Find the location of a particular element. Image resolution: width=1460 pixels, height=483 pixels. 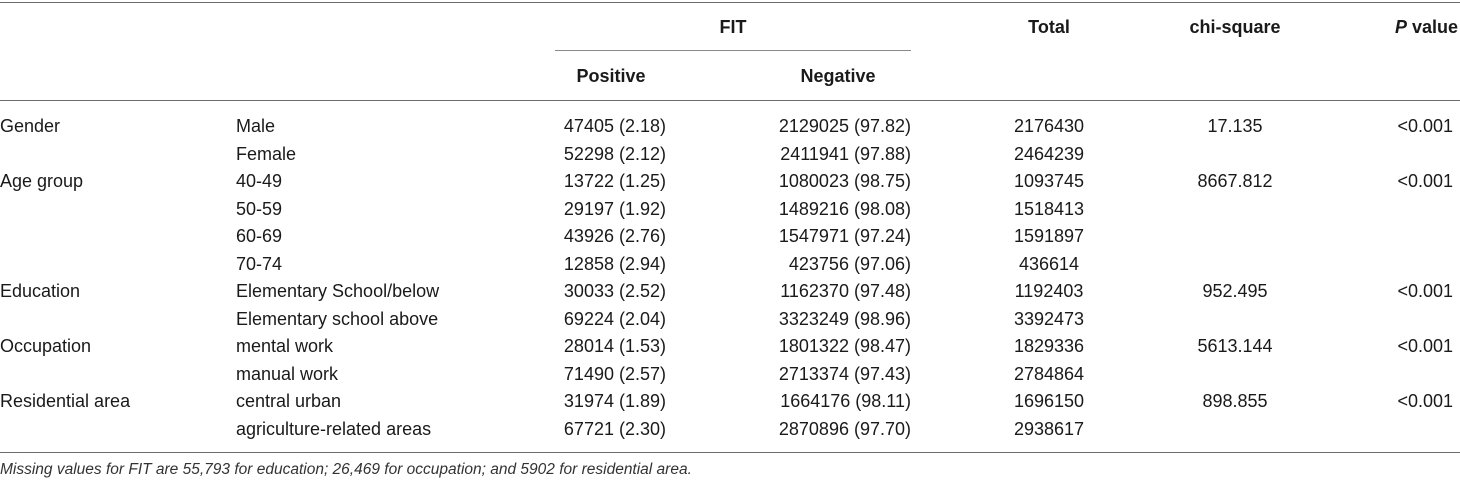

cell-total: 1192403 is located at coordinates (1049, 291).